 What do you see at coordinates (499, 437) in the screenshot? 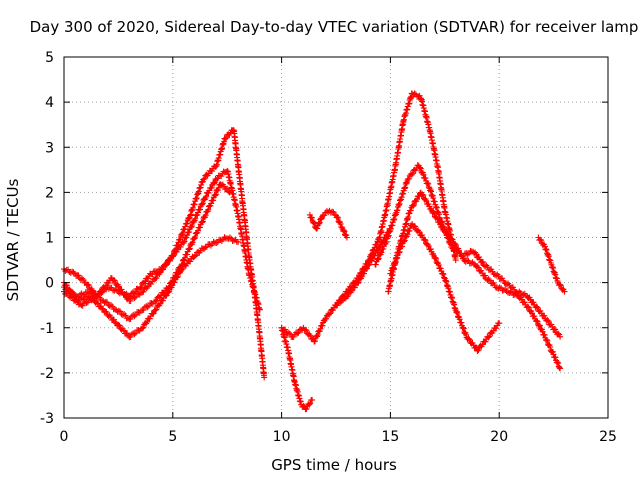
I see `x-tick-label: 20` at bounding box center [499, 437].